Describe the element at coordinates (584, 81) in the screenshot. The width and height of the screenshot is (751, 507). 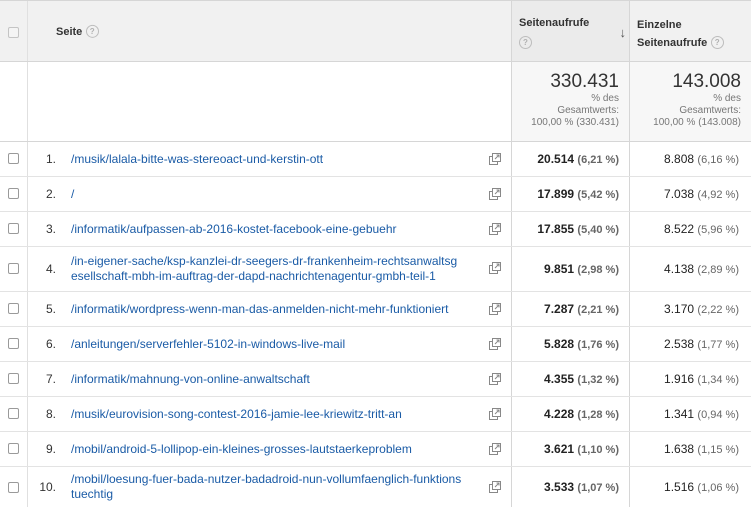
I see `views-total: 330.431` at that location.